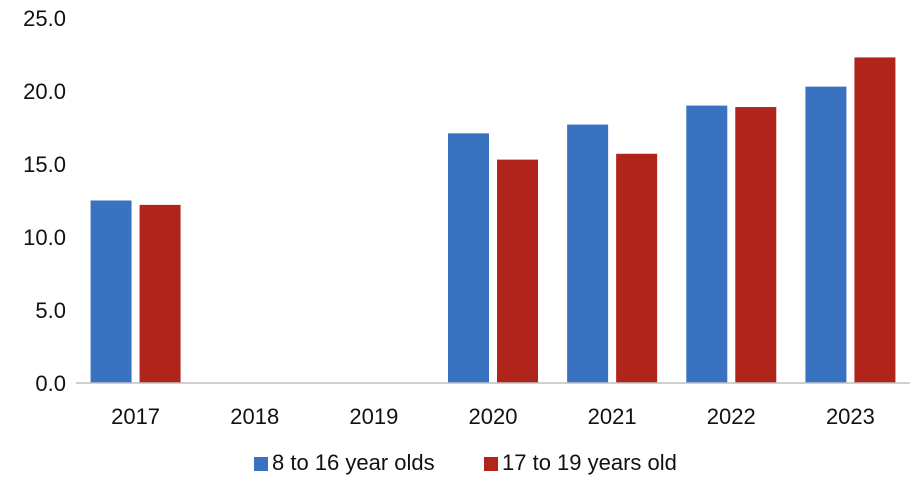 The image size is (912, 488). I want to click on legend-label: 17 to 19 years old, so click(589, 462).